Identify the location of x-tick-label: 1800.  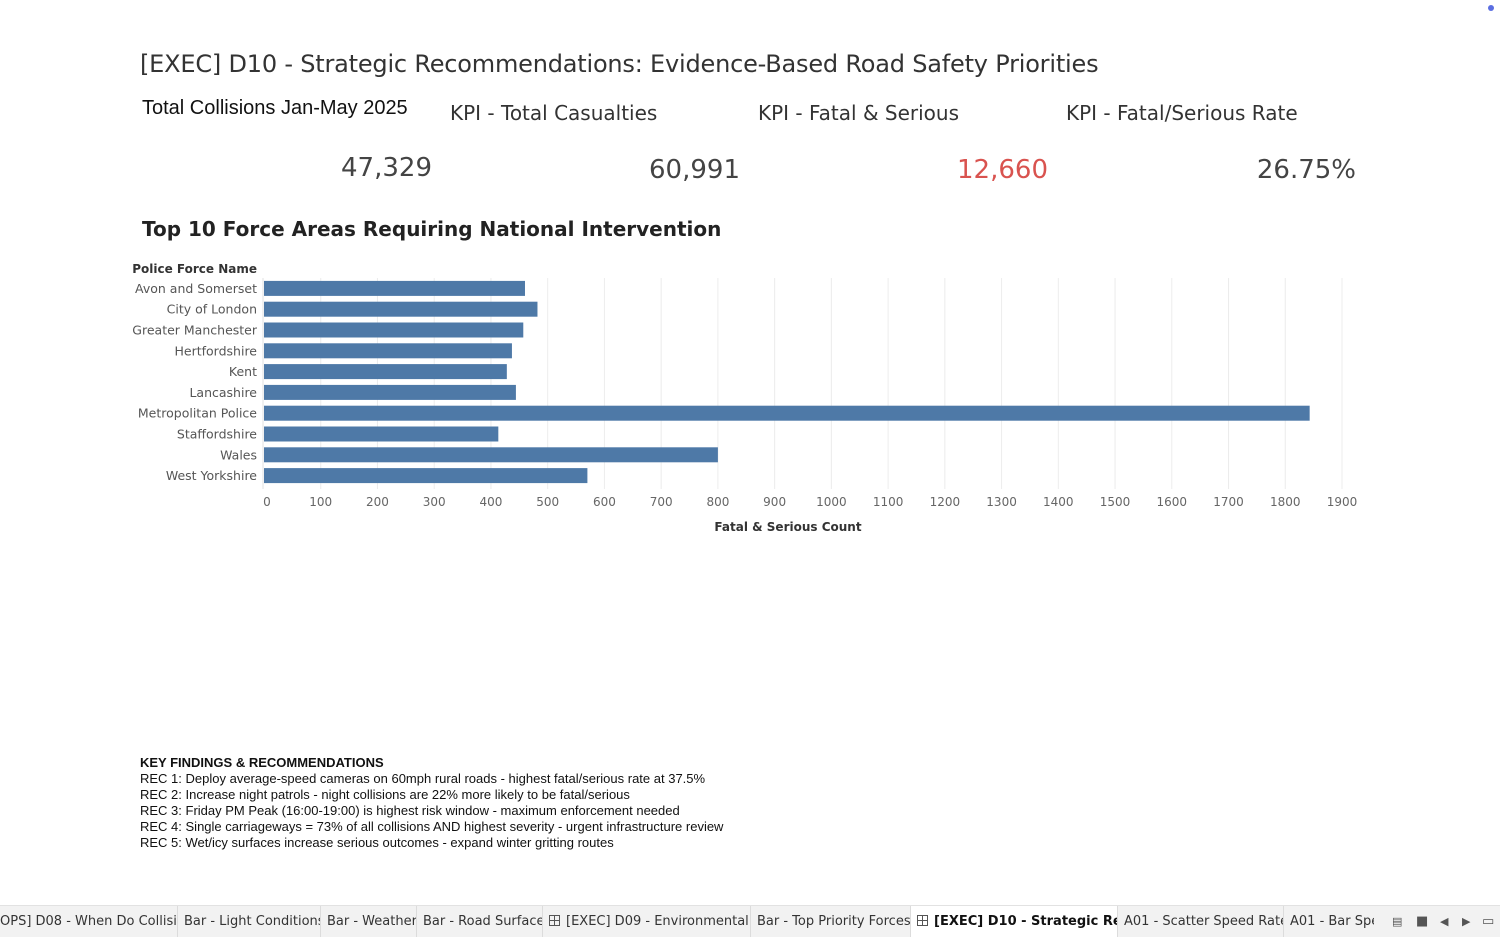
(1285, 502).